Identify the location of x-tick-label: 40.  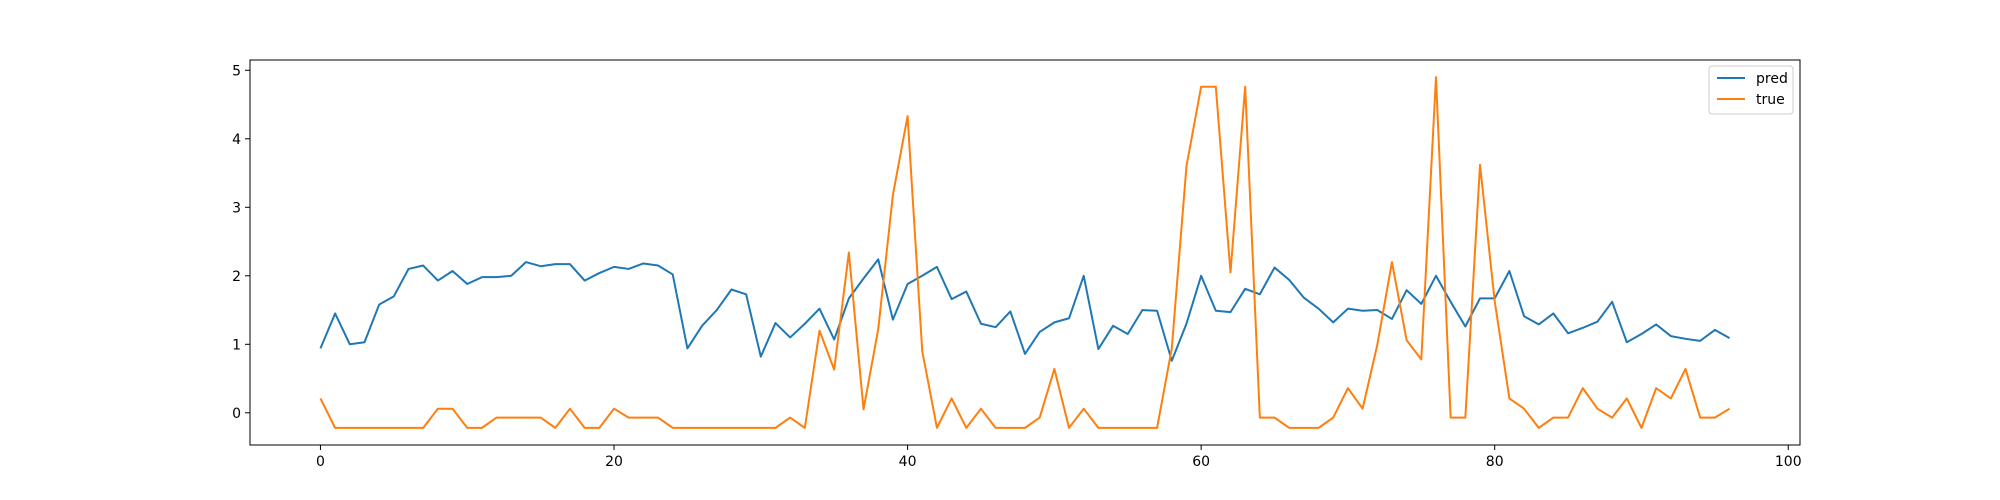
(908, 462).